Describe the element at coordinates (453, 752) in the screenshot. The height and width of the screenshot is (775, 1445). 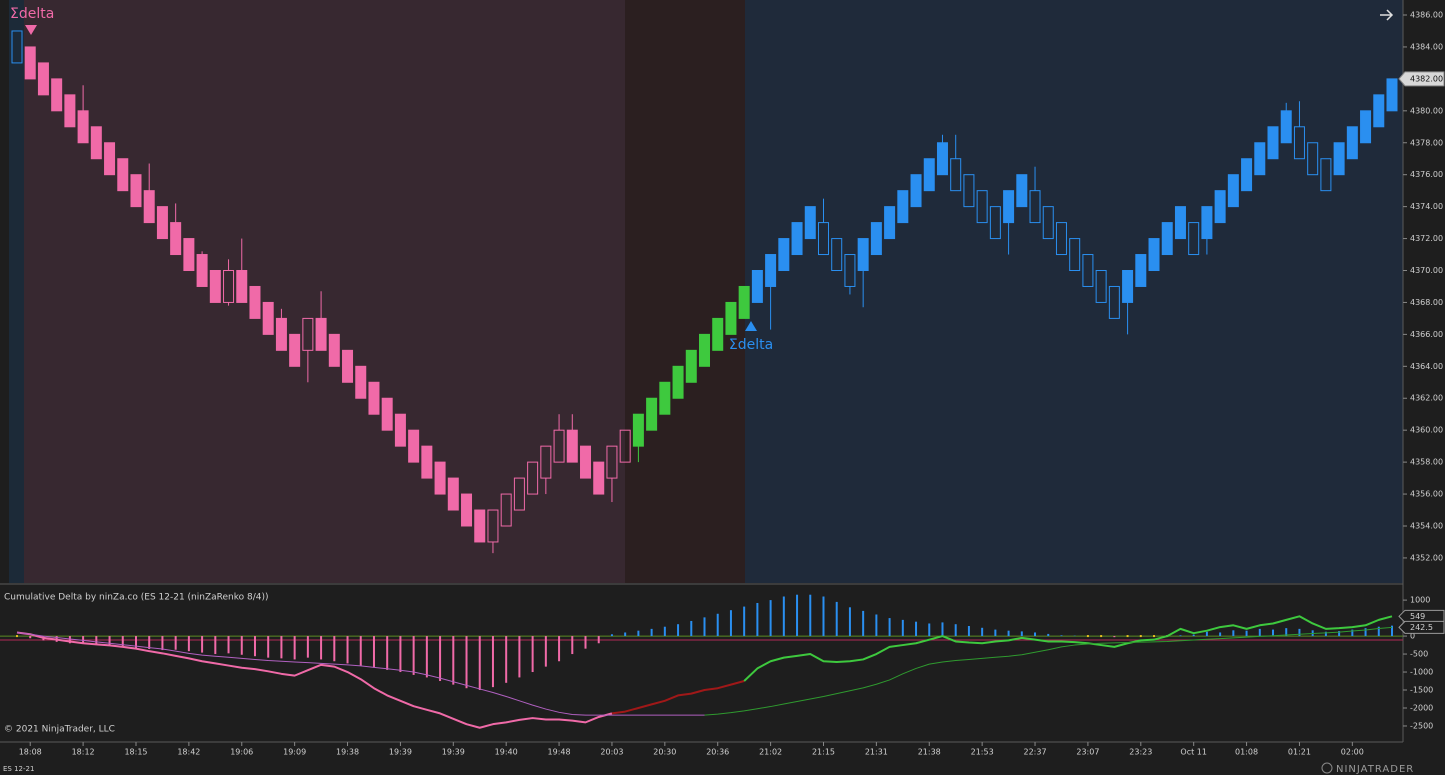
I see `x-tick-label: 19:39` at that location.